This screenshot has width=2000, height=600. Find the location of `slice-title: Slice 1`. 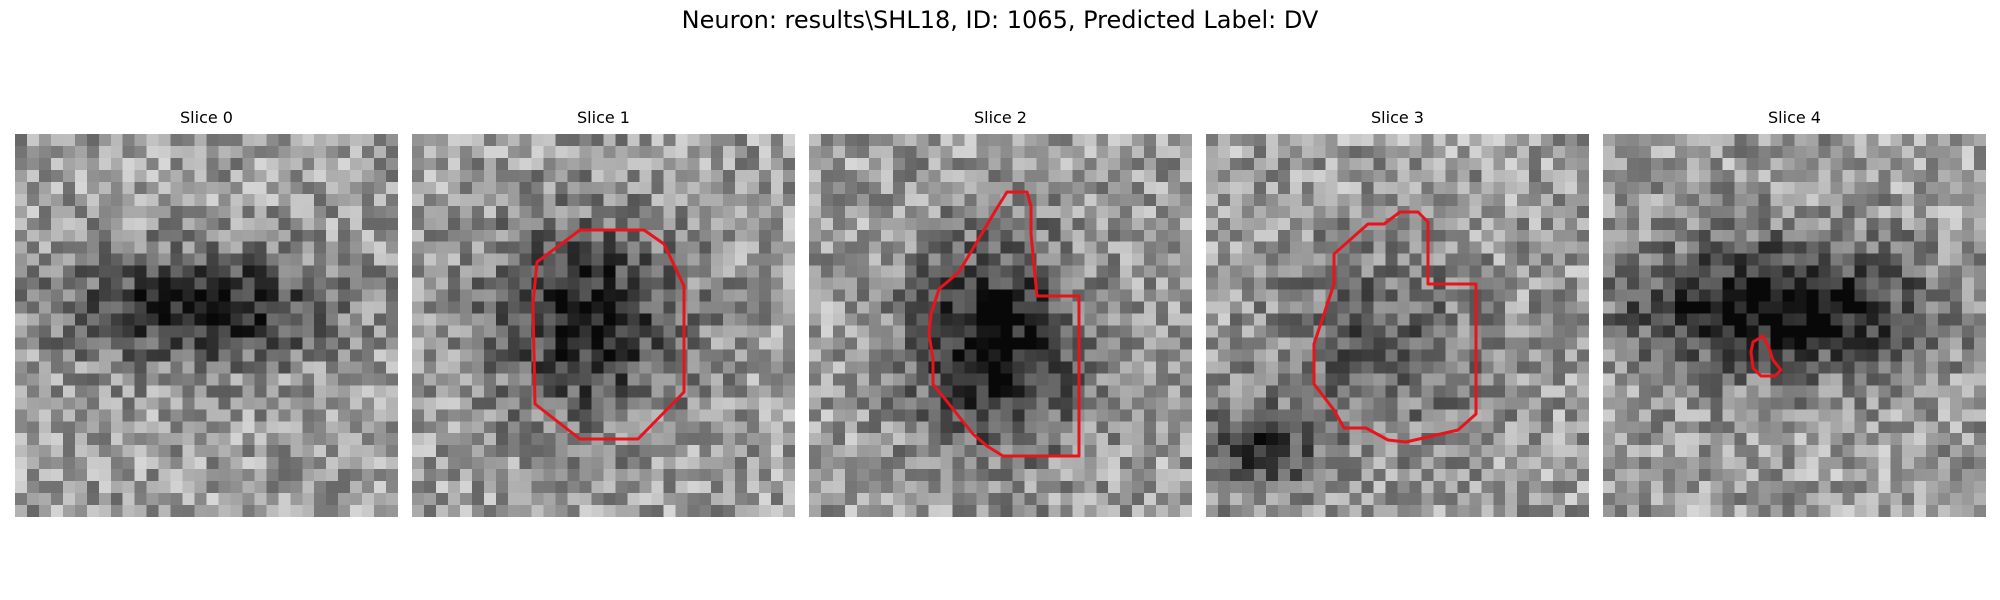

slice-title: Slice 1 is located at coordinates (603, 117).